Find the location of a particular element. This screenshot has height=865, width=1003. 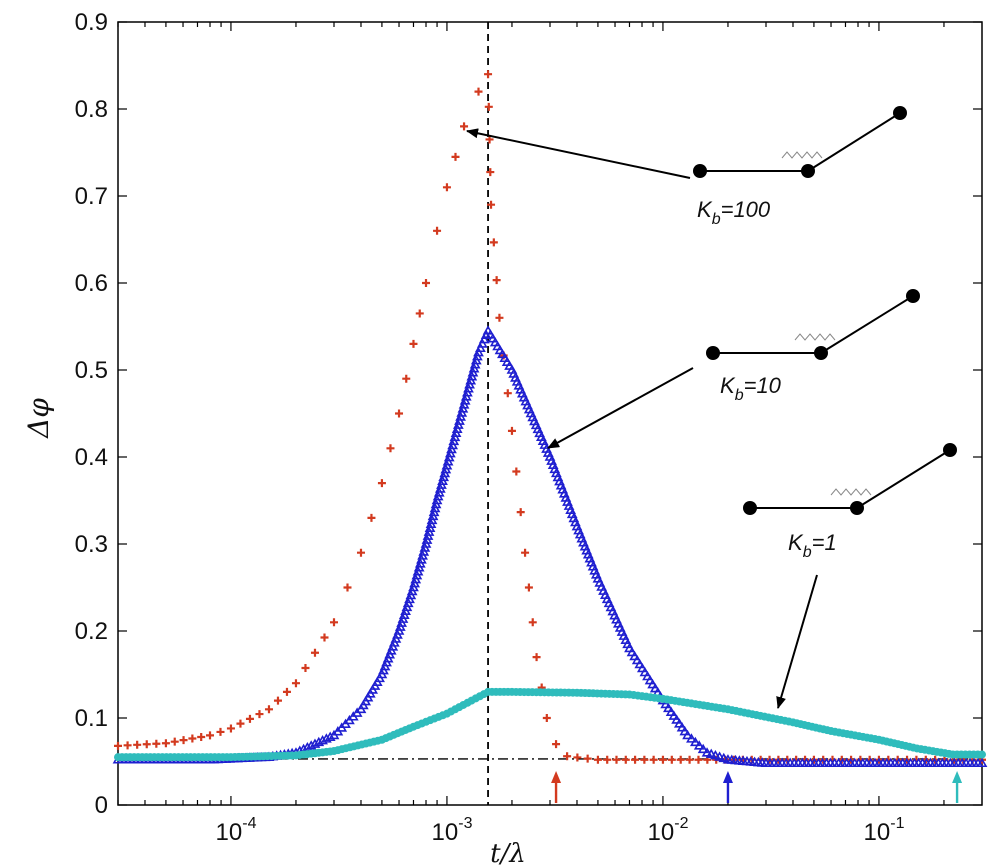

x-axis-arrows is located at coordinates (757, 787).